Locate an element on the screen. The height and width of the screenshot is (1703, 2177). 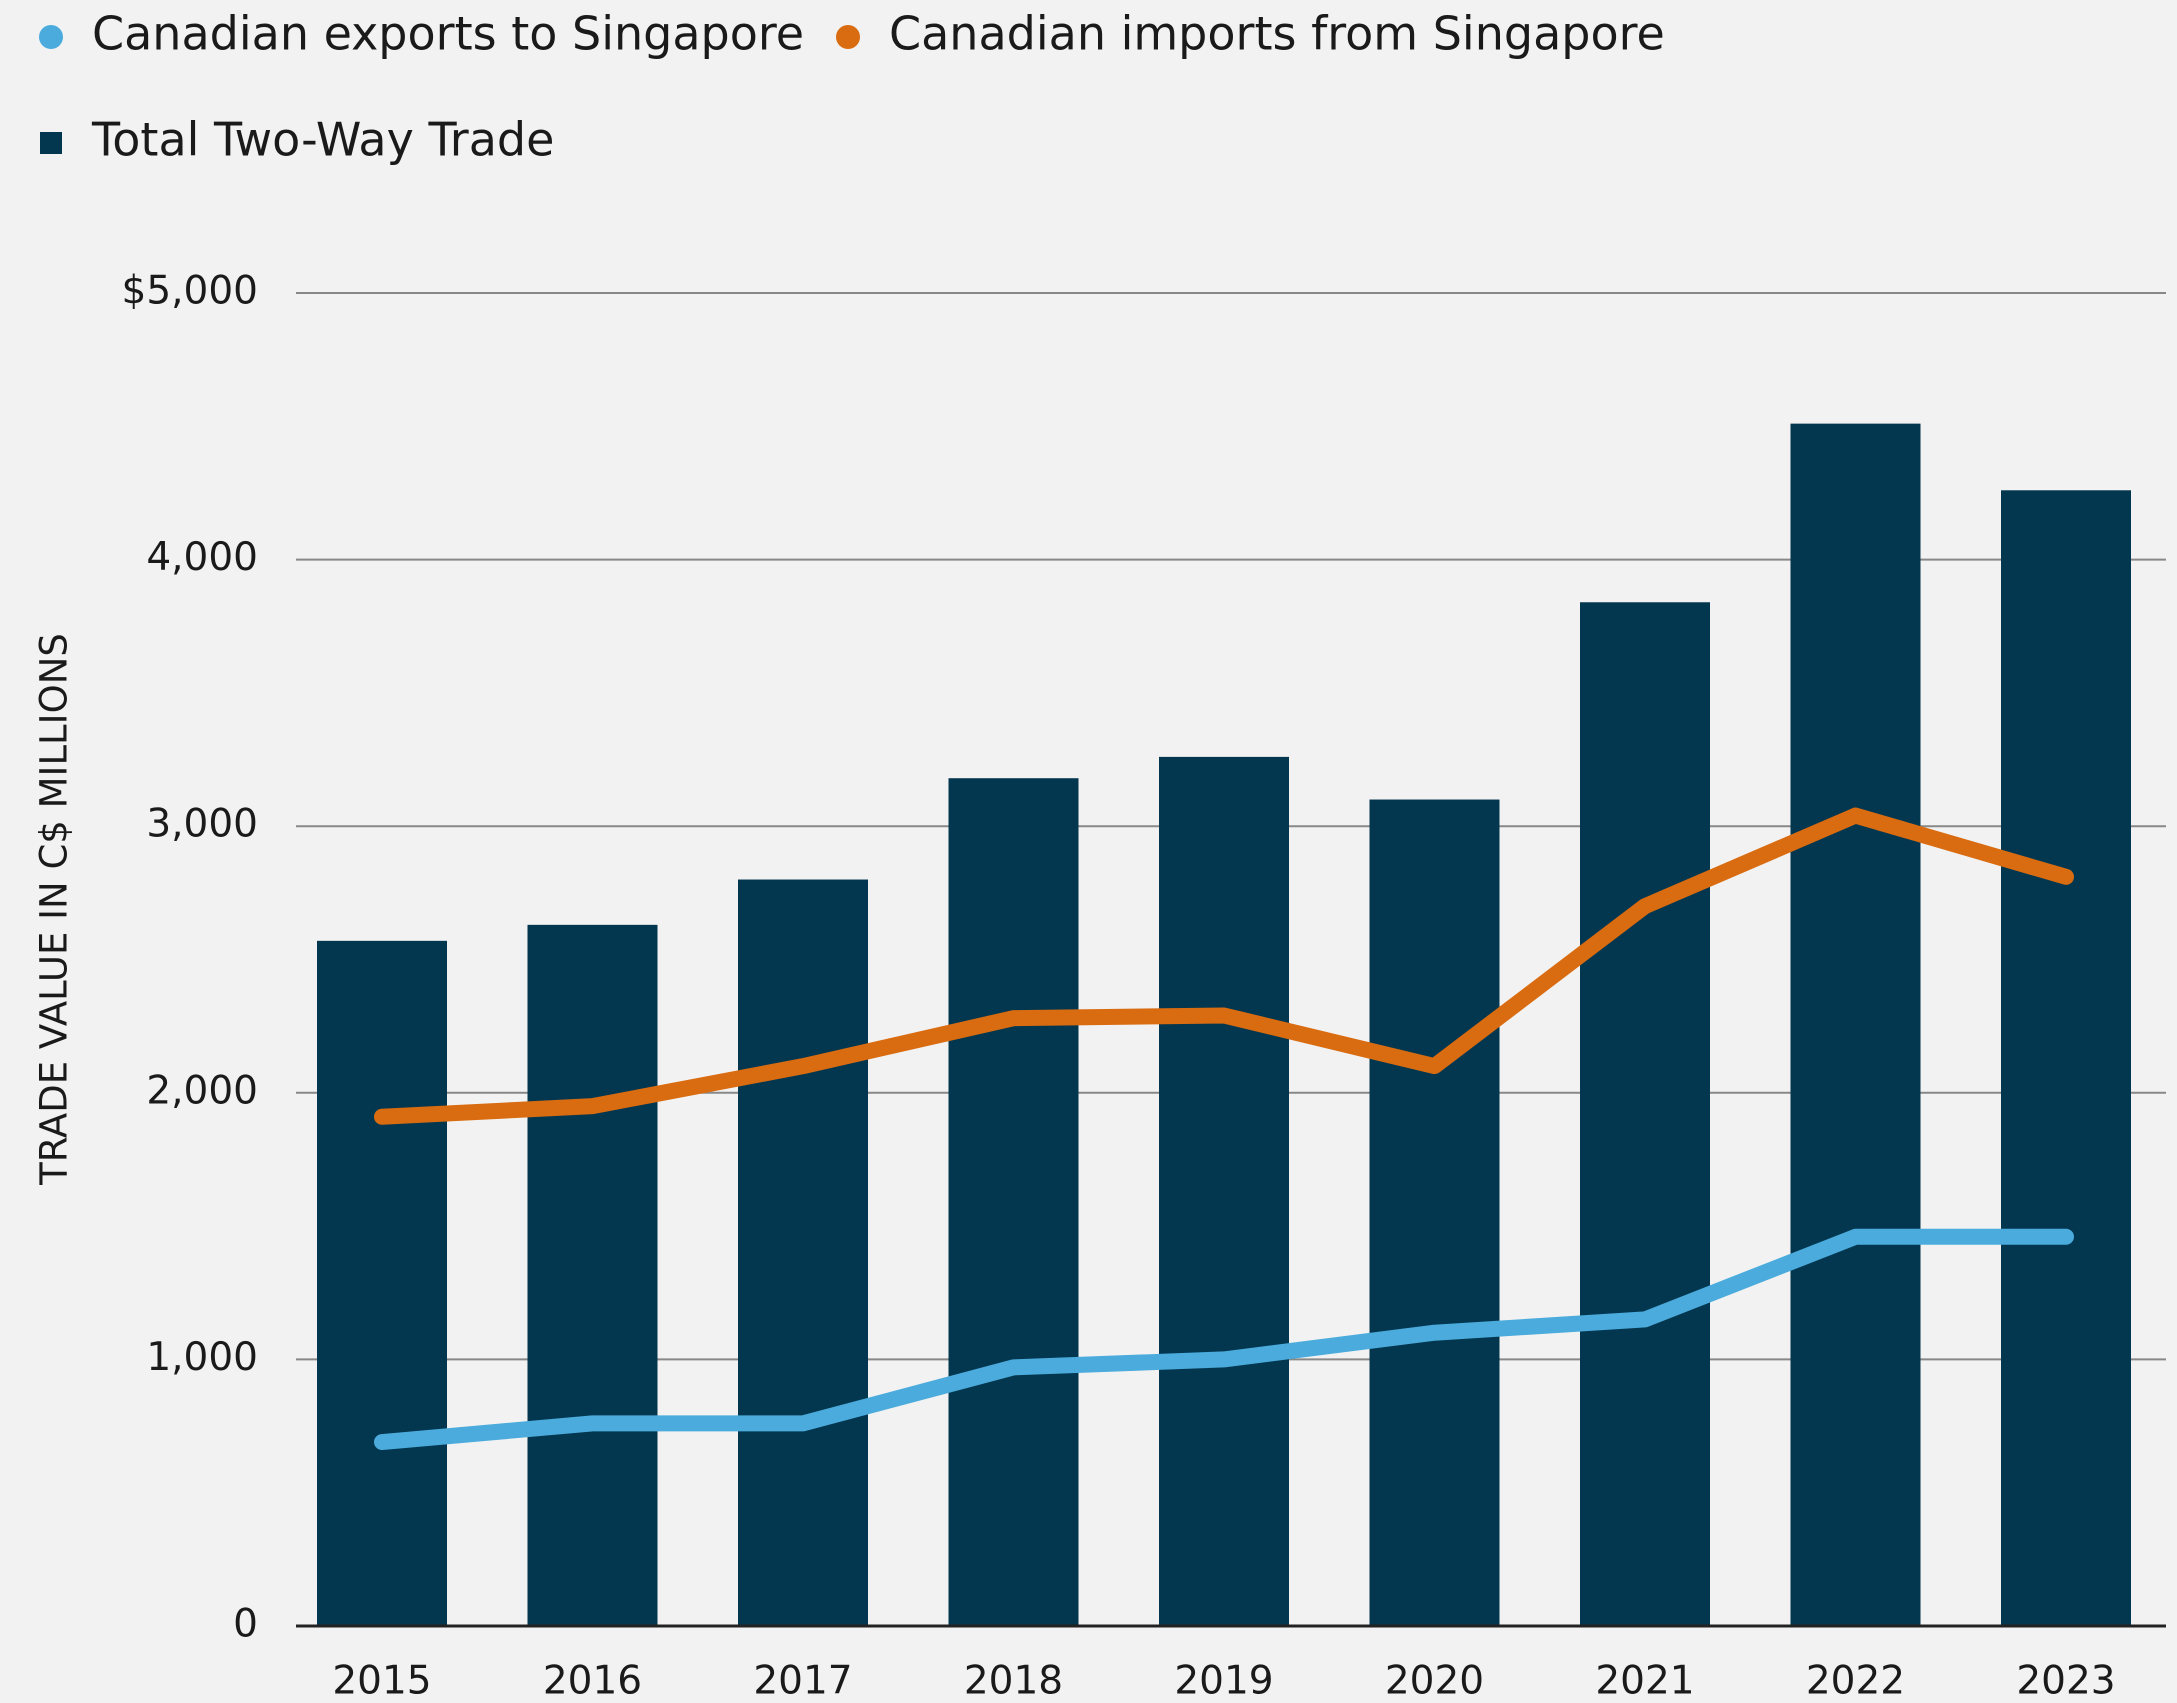
x-tick-label: 2022 is located at coordinates (1855, 1681).